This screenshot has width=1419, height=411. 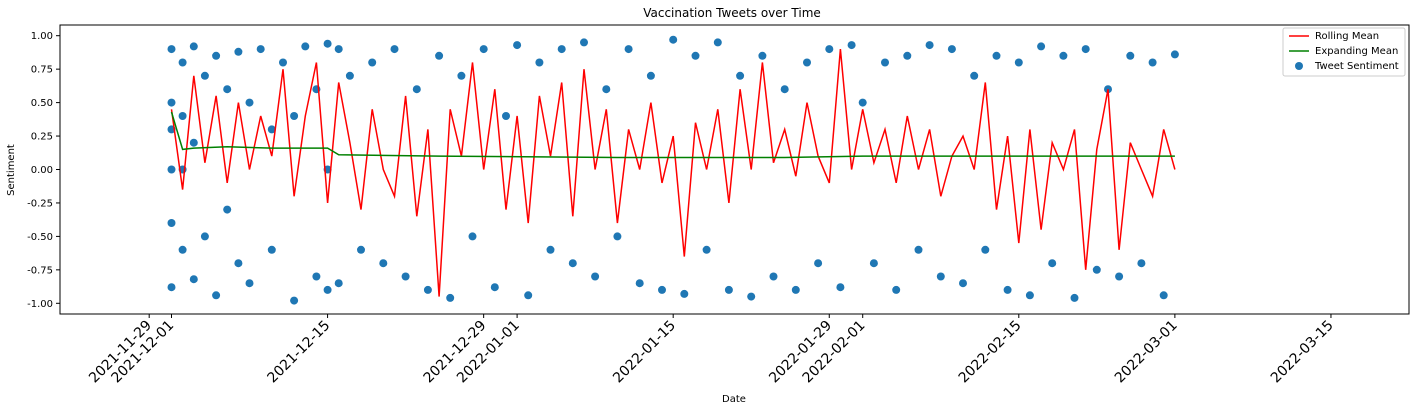 What do you see at coordinates (40, 203) in the screenshot?
I see `y-tick-label: -0.25` at bounding box center [40, 203].